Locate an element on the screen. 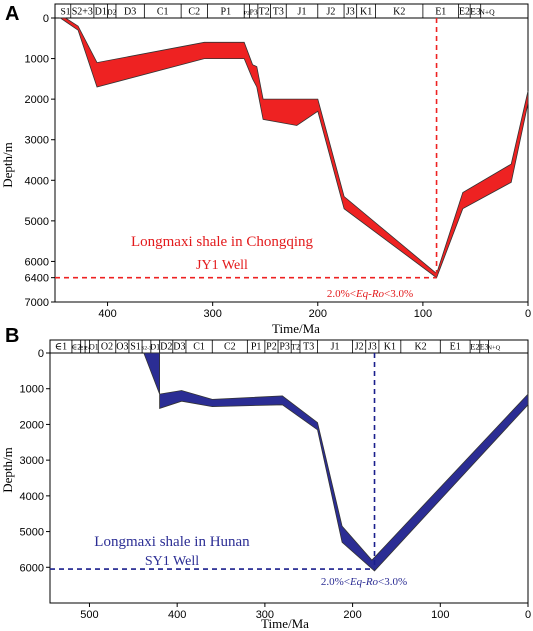 The width and height of the screenshot is (533, 631). panel-b-eqro-italic: Eq-Ro is located at coordinates (364, 582).